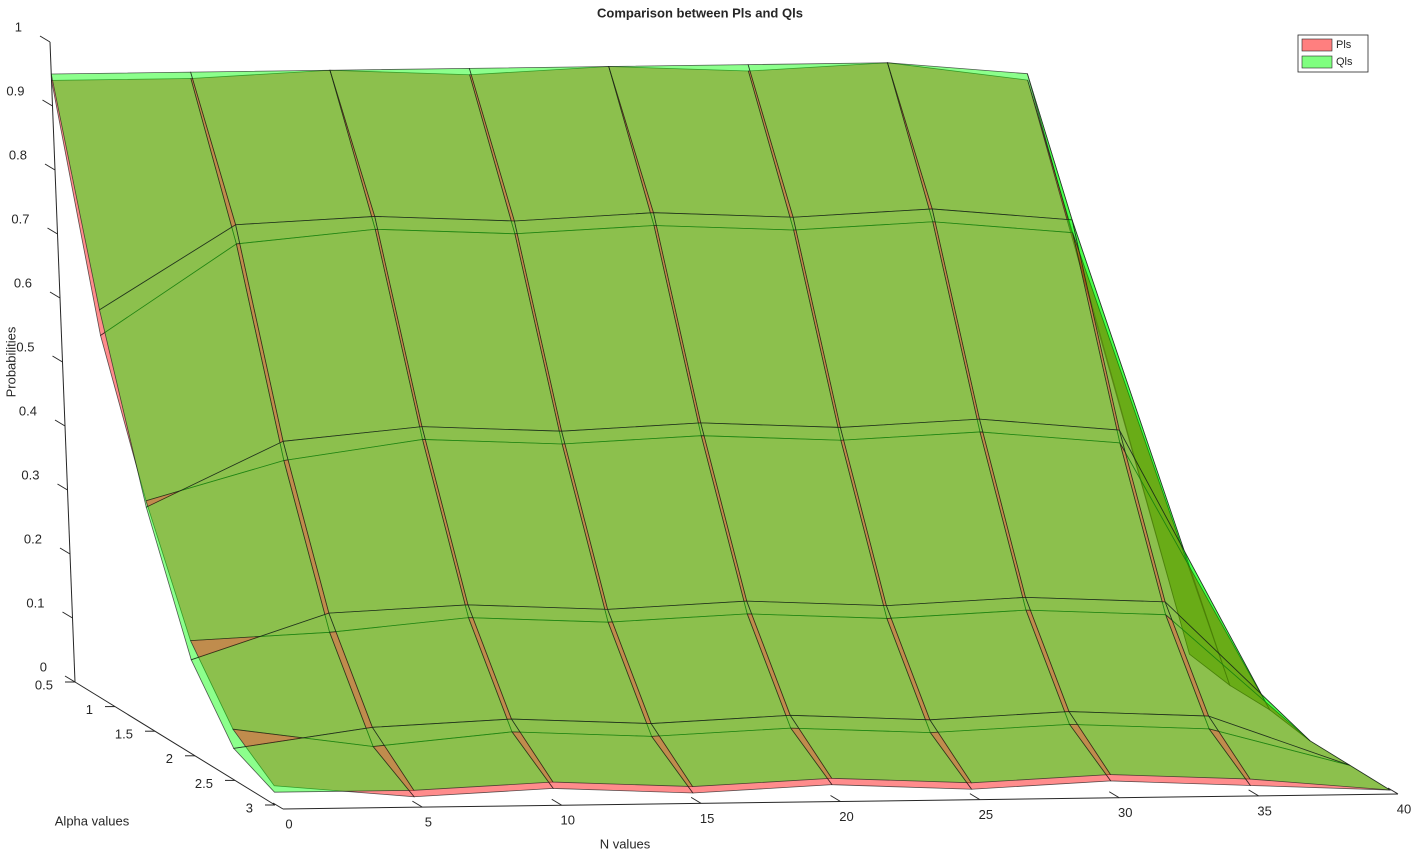  What do you see at coordinates (707, 818) in the screenshot?
I see `x-tick-label: 15` at bounding box center [707, 818].